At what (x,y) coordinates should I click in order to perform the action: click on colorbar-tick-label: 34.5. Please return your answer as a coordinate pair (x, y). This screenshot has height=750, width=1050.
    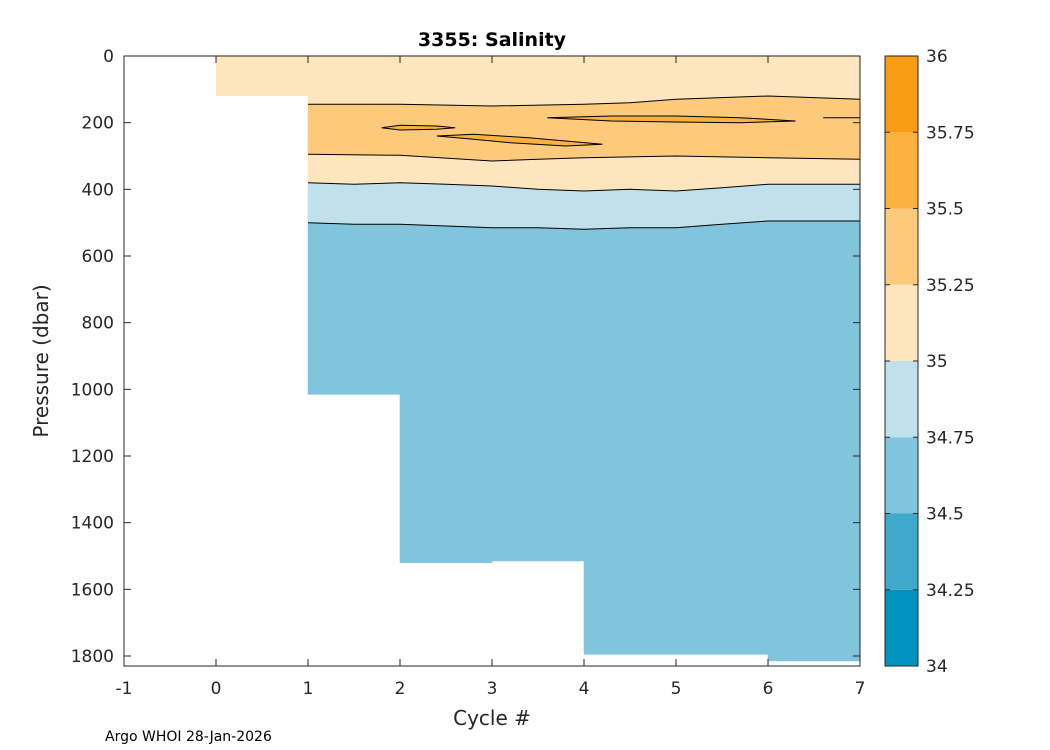
    Looking at the image, I should click on (945, 515).